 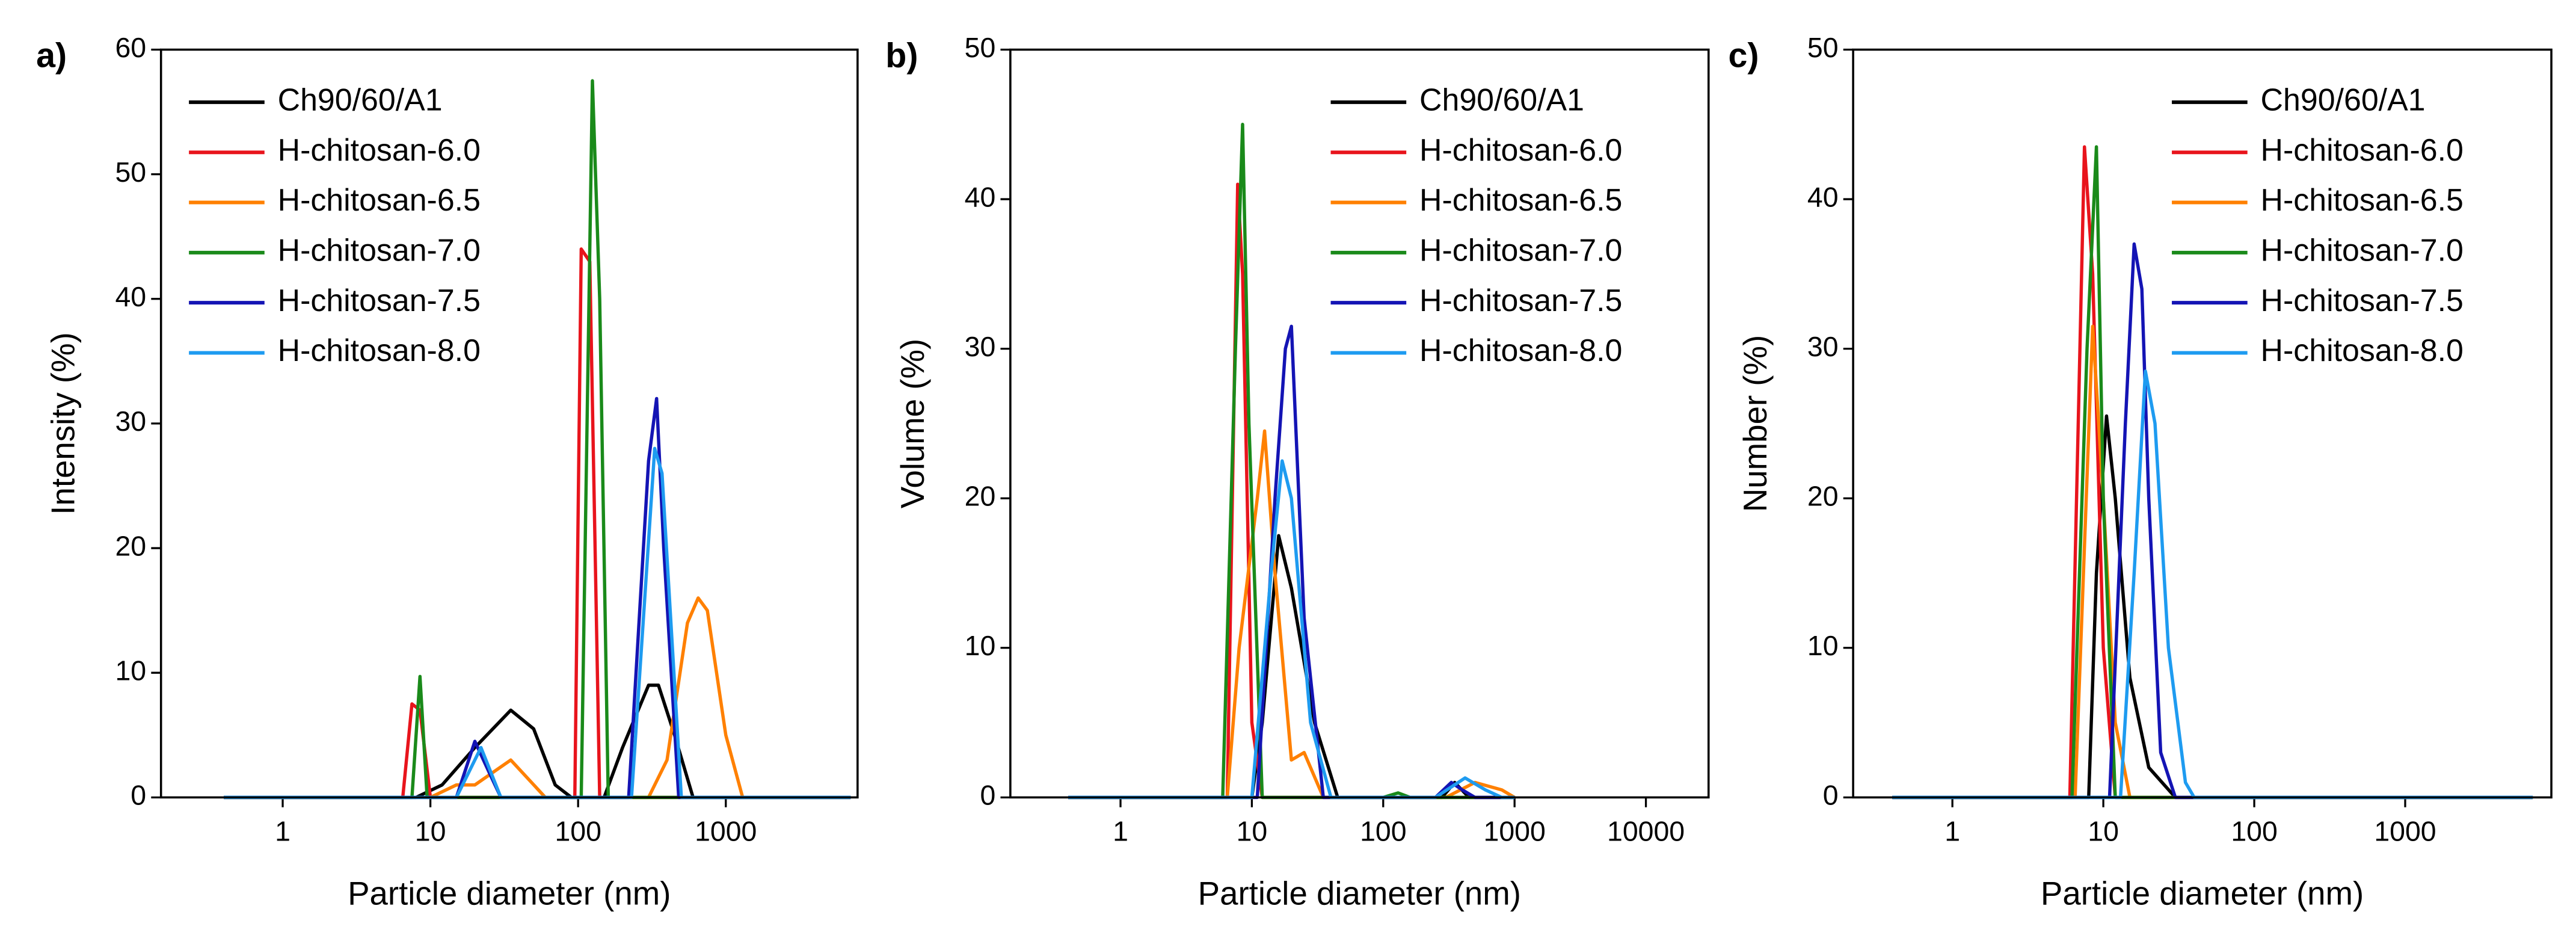 What do you see at coordinates (901, 55) in the screenshot?
I see `panel-label: b)` at bounding box center [901, 55].